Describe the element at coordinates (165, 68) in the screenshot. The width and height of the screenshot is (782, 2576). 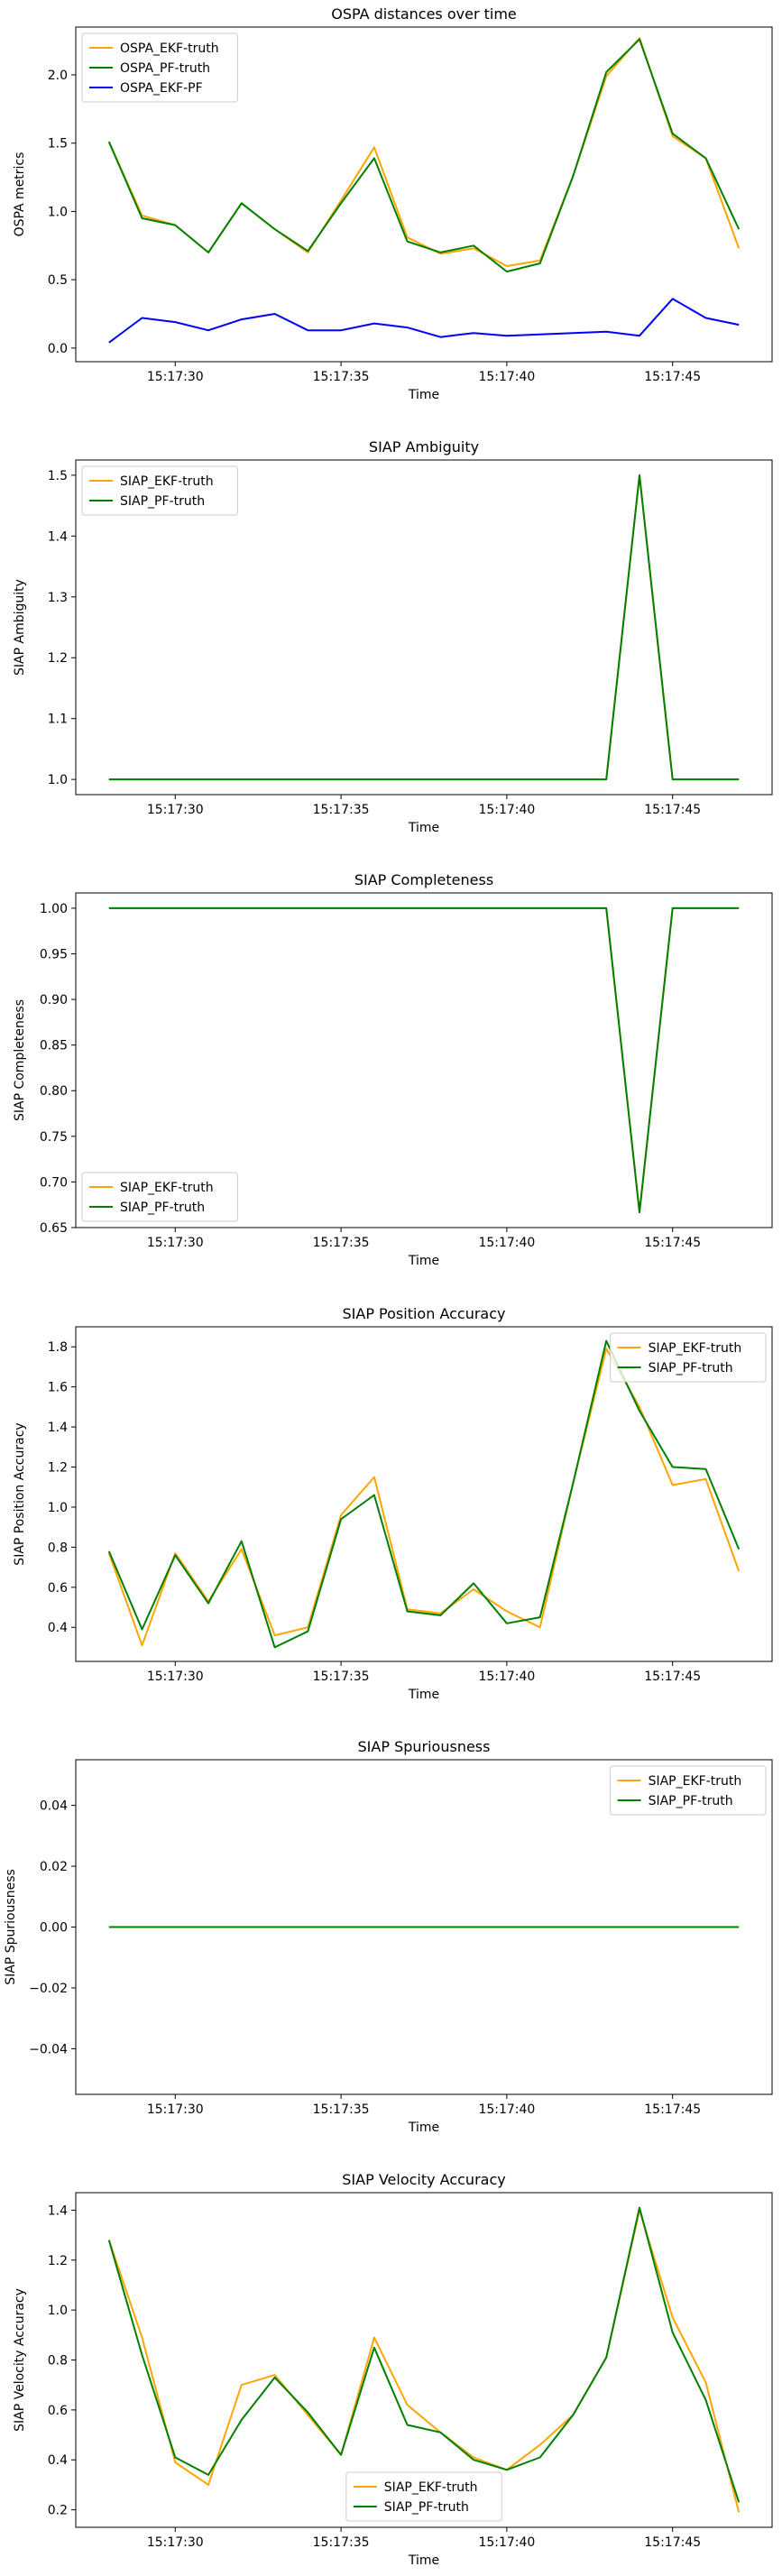
I see `legend-label: OSPA_PF-truth` at that location.